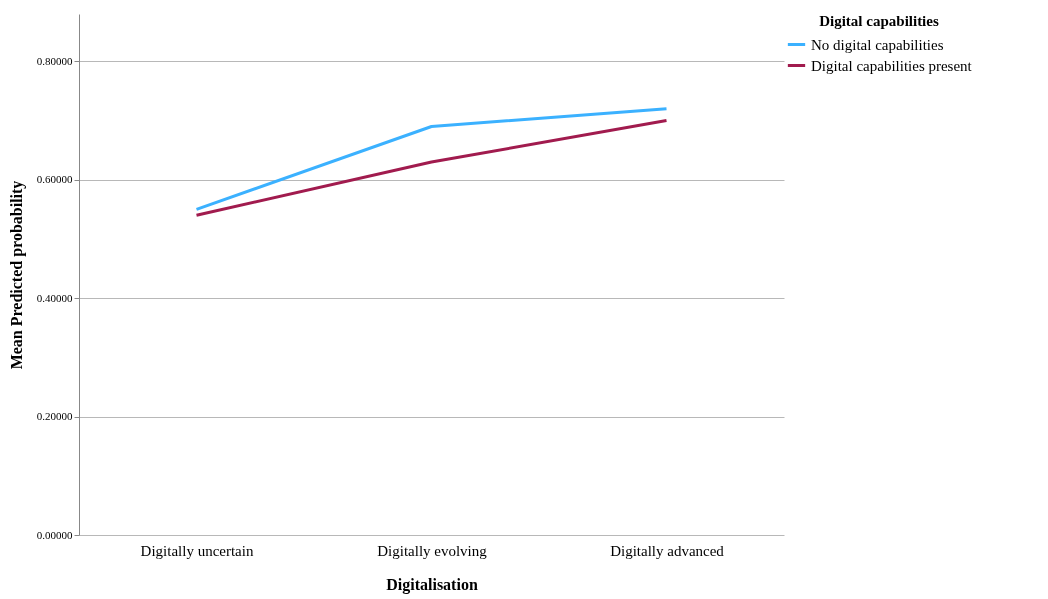 Image resolution: width=1048 pixels, height=599 pixels. Describe the element at coordinates (54, 297) in the screenshot. I see `y-tick-label: 0.40000` at that location.